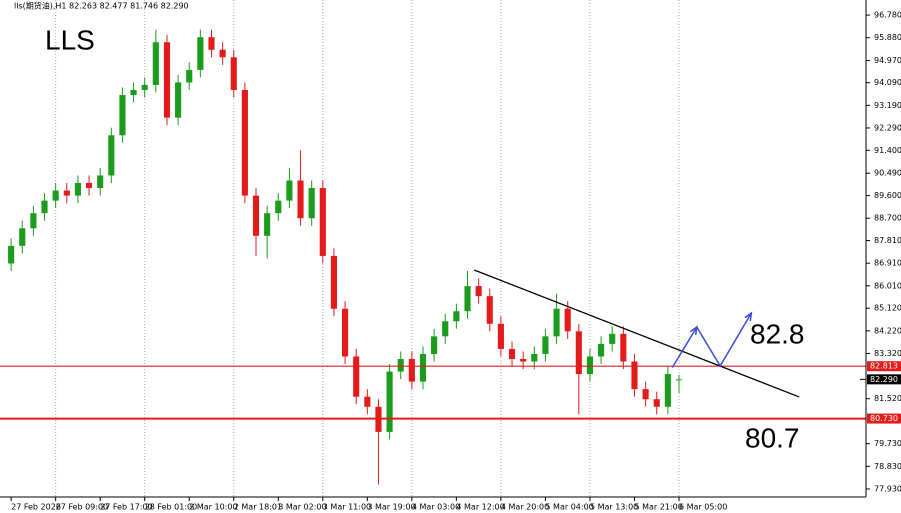 This screenshot has width=901, height=513. I want to click on y-tick-label: 94.090, so click(887, 82).